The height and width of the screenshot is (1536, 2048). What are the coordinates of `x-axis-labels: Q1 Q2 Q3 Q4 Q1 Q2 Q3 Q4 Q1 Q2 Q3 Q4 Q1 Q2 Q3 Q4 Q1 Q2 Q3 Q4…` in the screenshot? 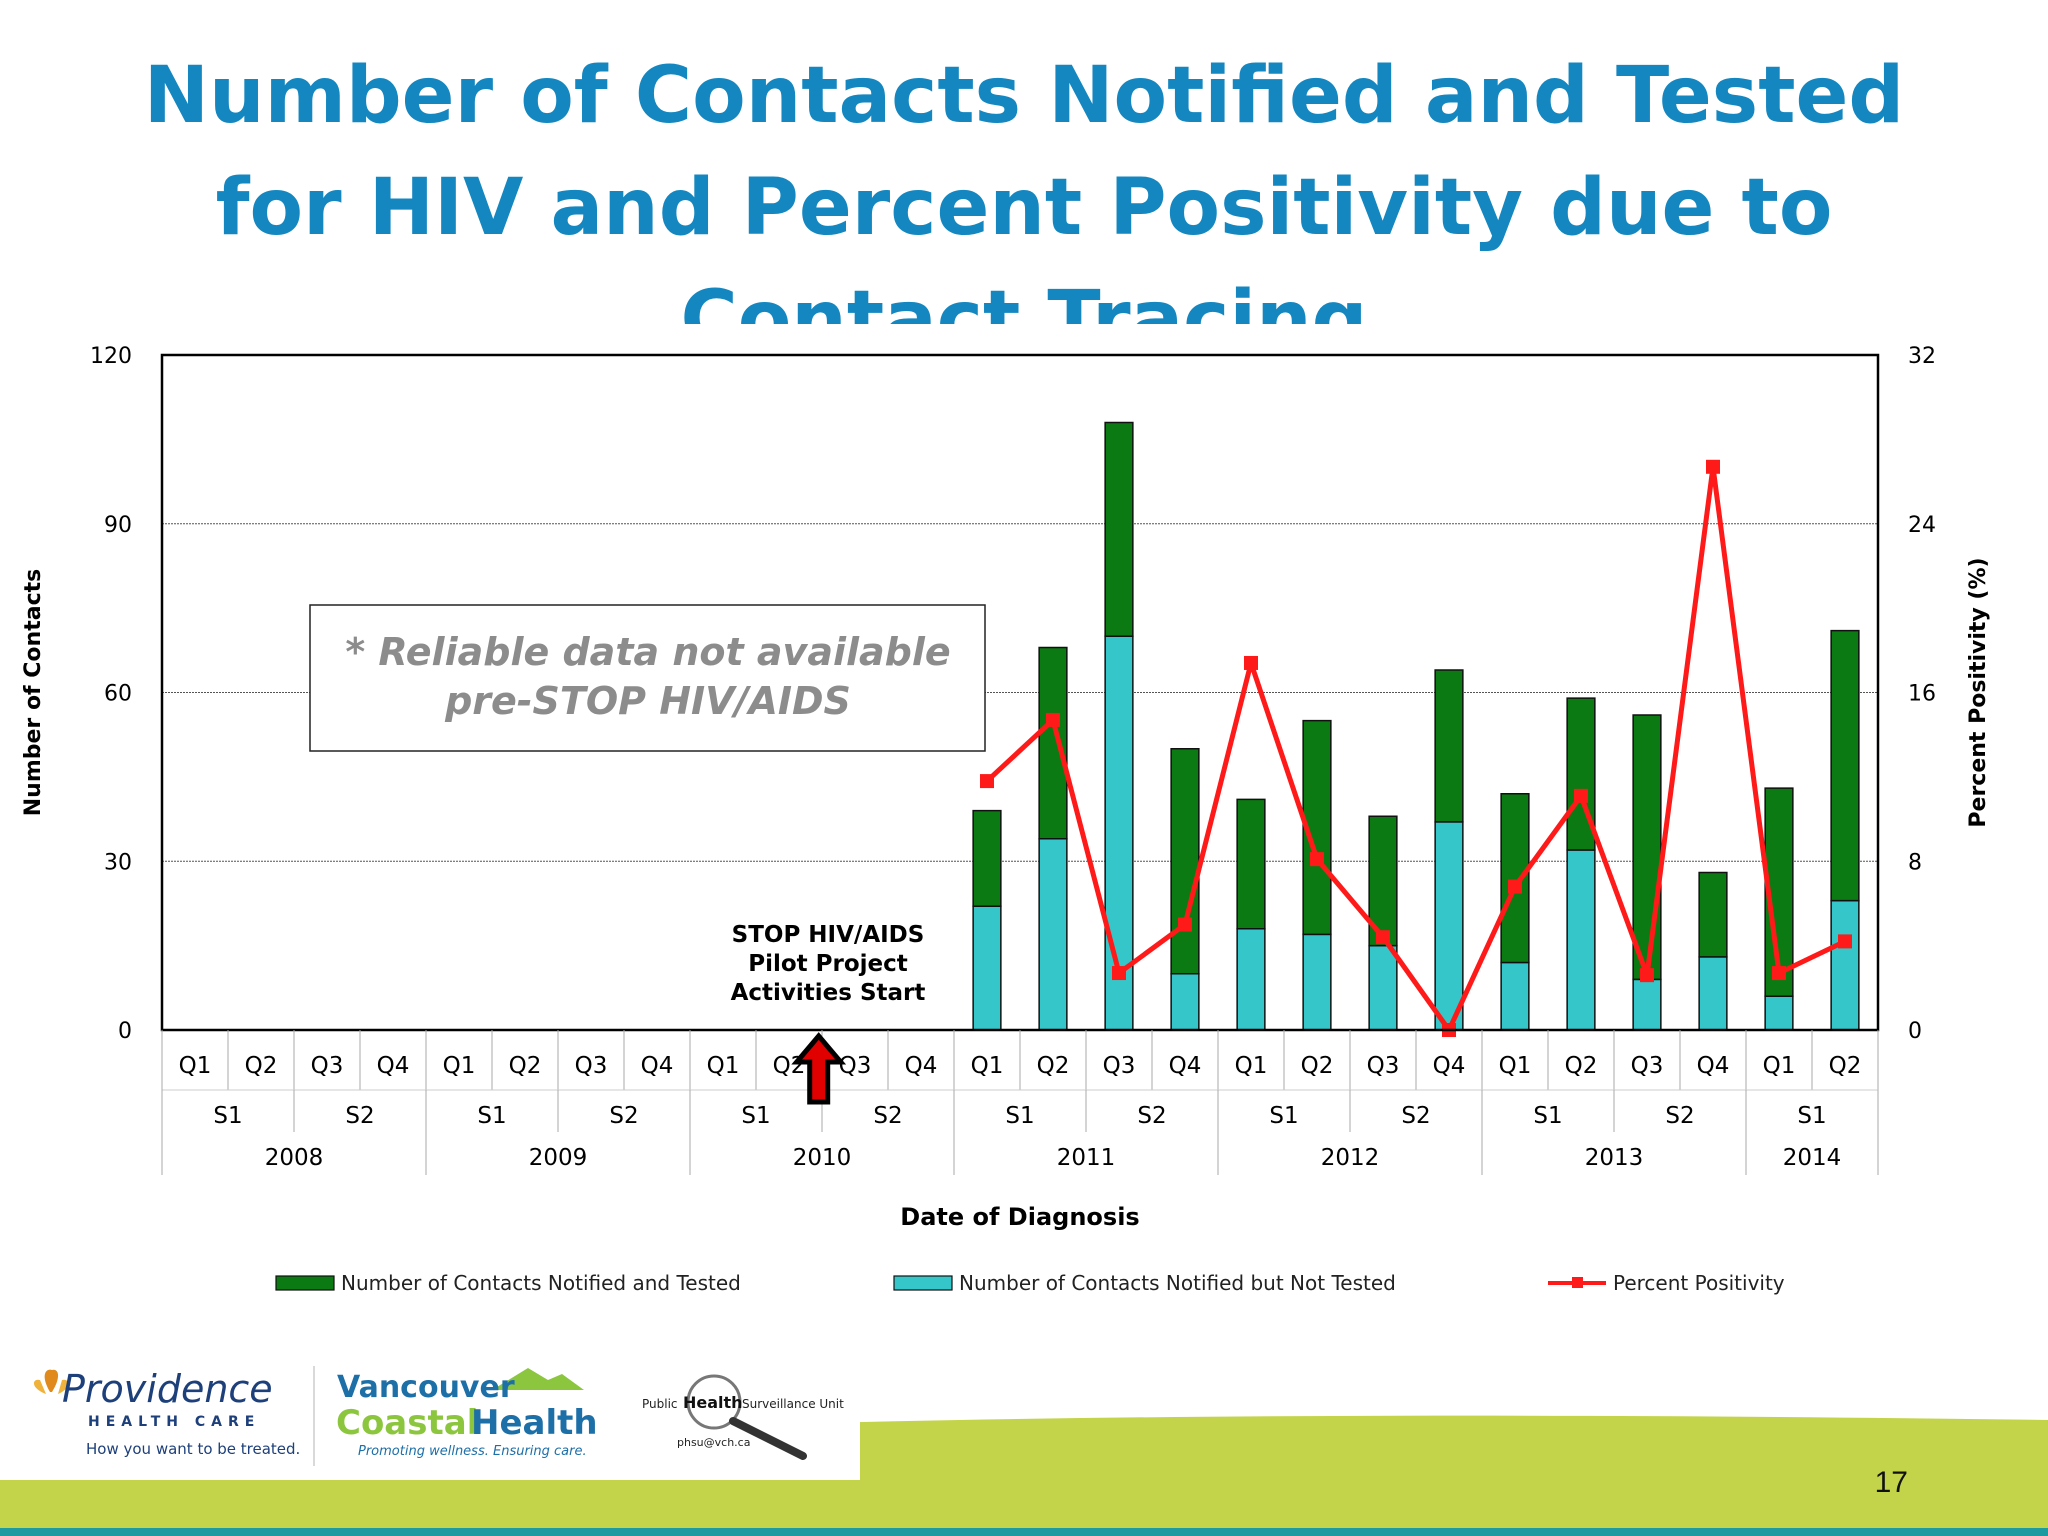 It's located at (1020, 1102).